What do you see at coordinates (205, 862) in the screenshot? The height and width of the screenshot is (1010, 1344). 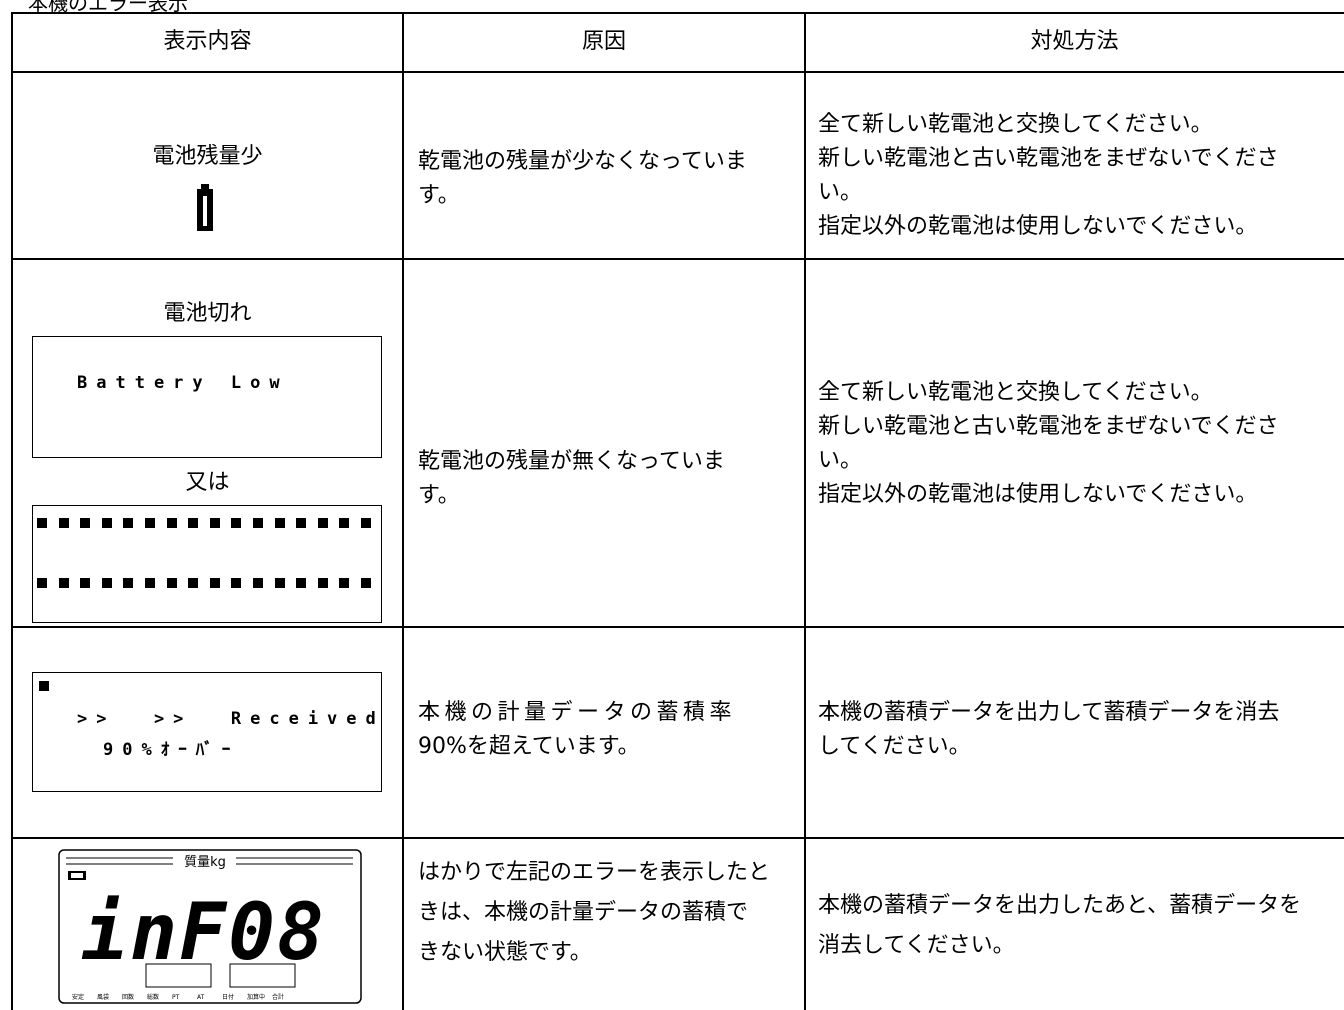 I see `unit-label: 質量kg` at bounding box center [205, 862].